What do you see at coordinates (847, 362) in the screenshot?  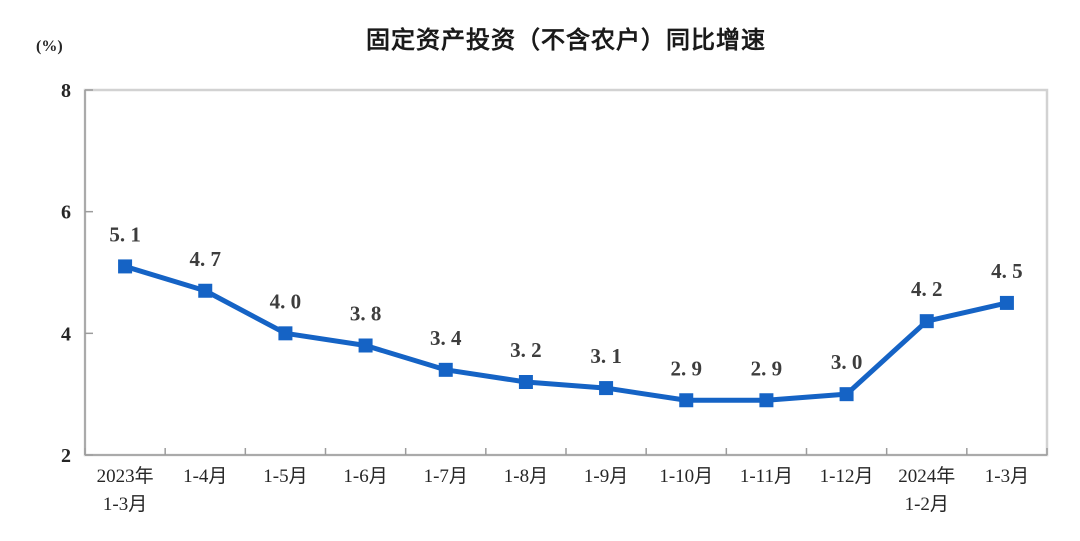 I see `data-point-label: 3. 0` at bounding box center [847, 362].